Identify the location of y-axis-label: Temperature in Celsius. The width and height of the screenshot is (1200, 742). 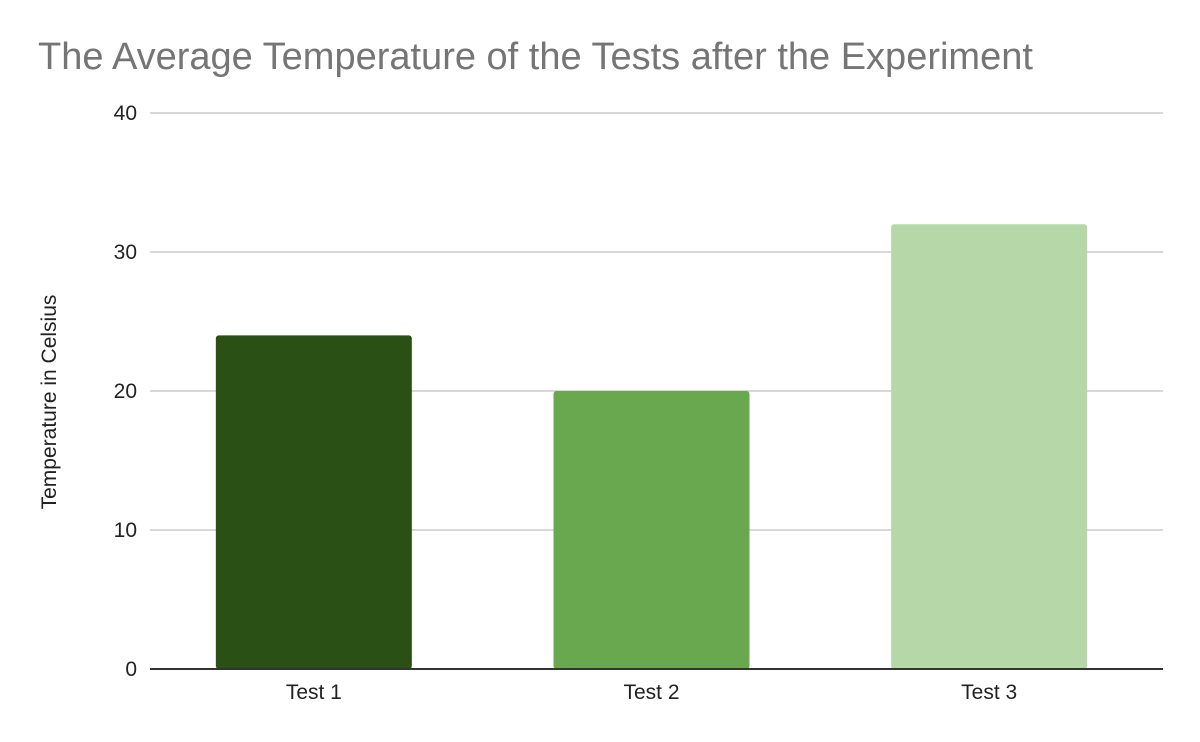
(49, 402).